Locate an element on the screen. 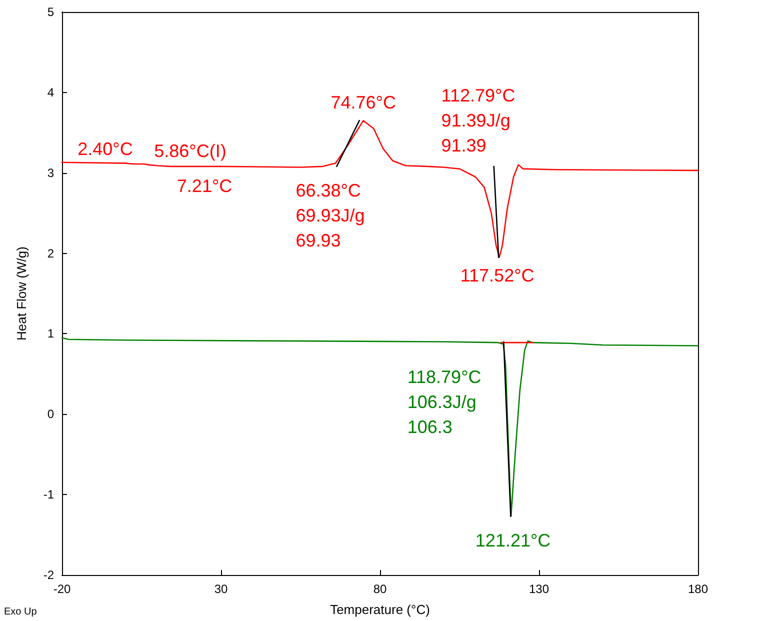  y-tick-label: 5 is located at coordinates (50, 12).